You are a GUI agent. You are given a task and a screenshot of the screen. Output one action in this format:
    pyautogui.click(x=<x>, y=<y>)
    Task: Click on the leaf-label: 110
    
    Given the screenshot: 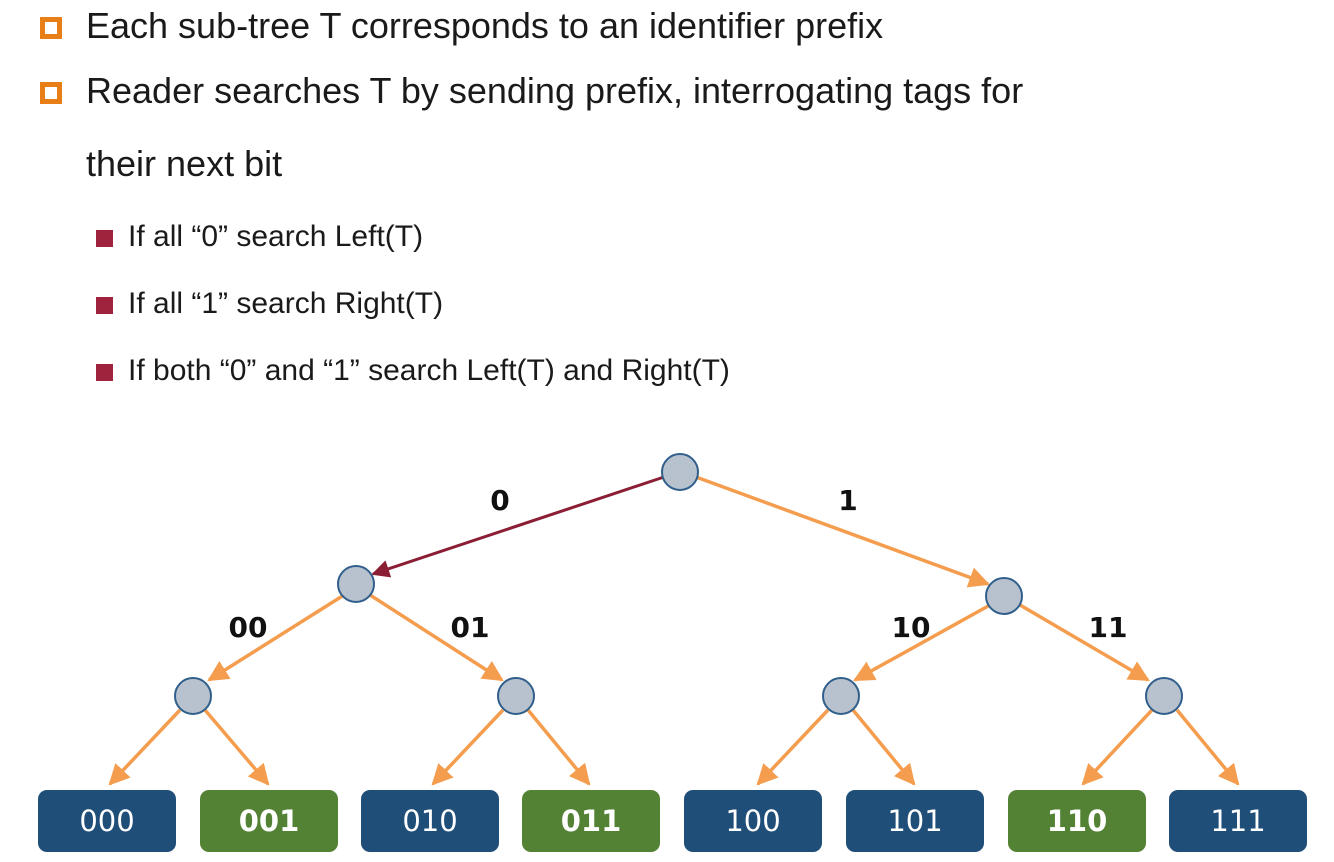 What is the action you would take?
    pyautogui.click(x=1077, y=821)
    